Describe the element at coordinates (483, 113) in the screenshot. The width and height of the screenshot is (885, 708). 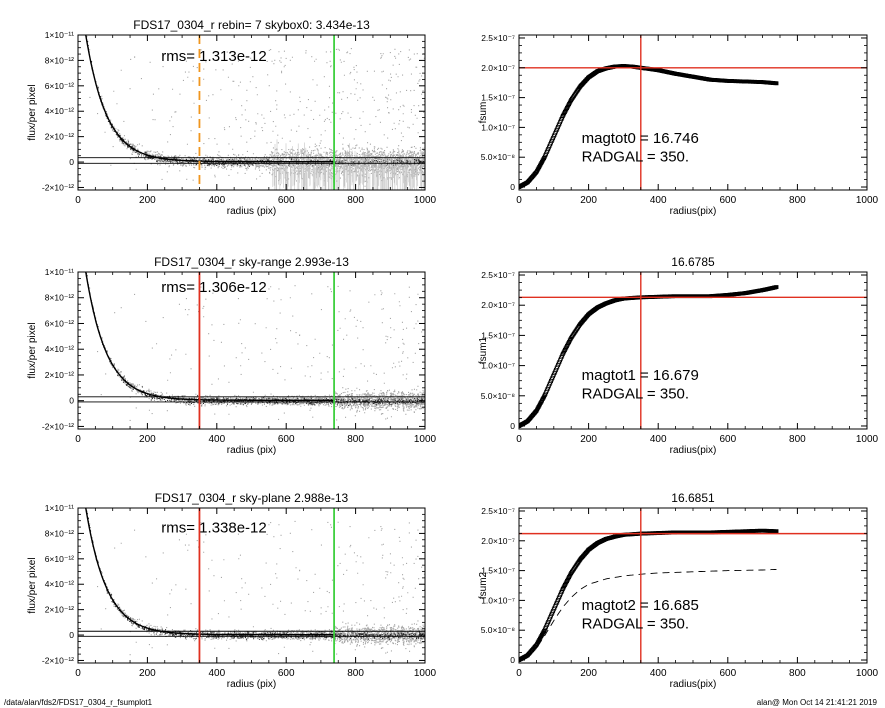
I see `y-axis-label: fsum` at that location.